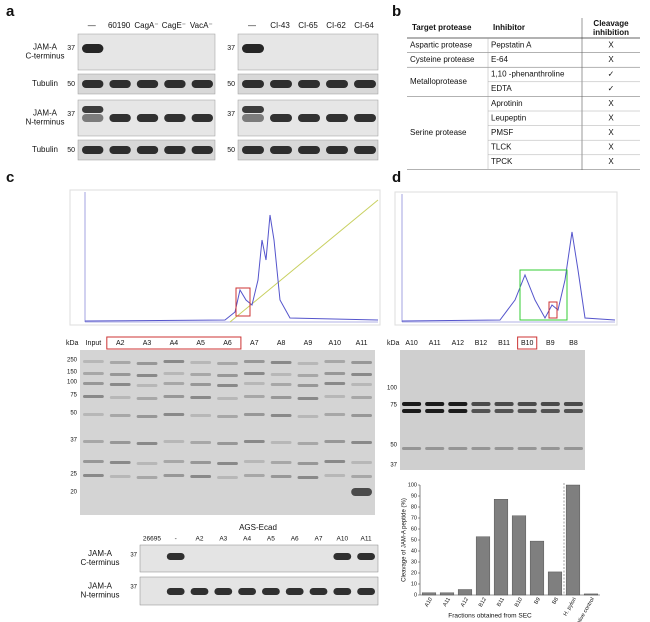 This screenshot has width=650, height=622. I want to click on marker-label: 100, so click(392, 389).